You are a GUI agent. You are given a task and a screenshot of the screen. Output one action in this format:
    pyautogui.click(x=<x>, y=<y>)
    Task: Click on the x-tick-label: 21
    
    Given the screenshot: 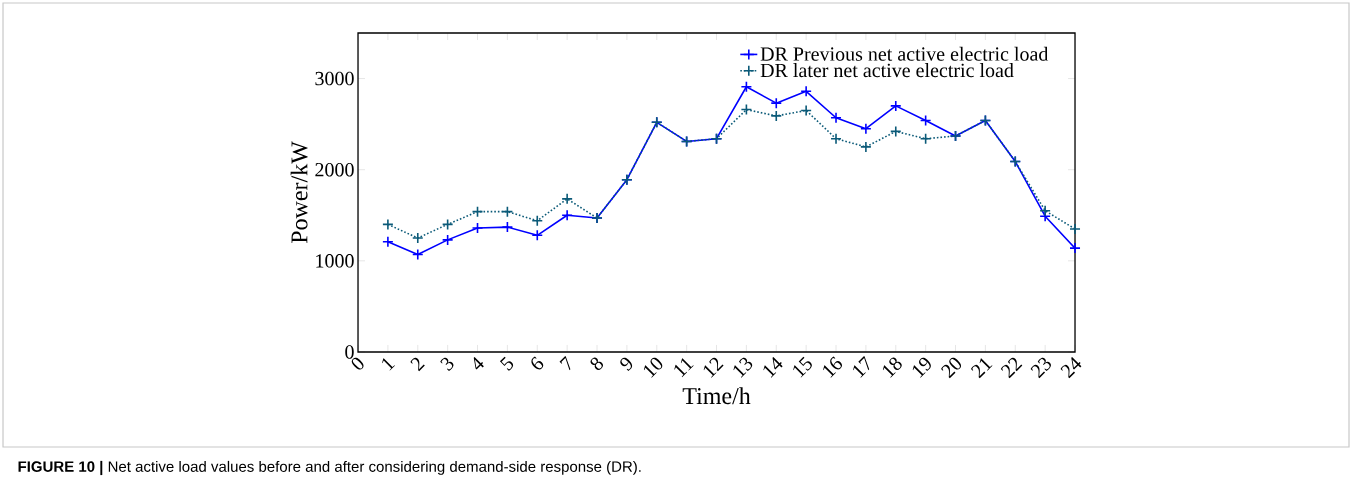 What is the action you would take?
    pyautogui.click(x=981, y=368)
    